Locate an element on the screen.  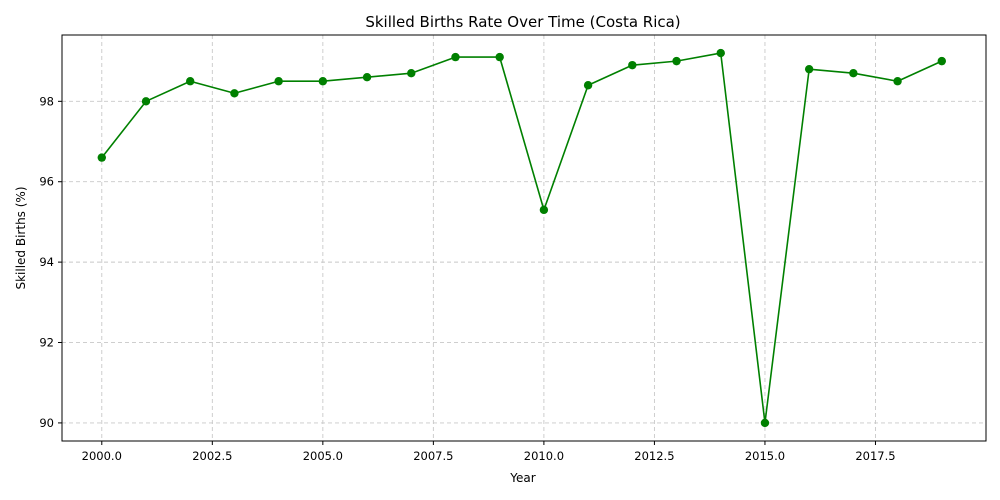
x-axis-label: Year is located at coordinates (522, 478).